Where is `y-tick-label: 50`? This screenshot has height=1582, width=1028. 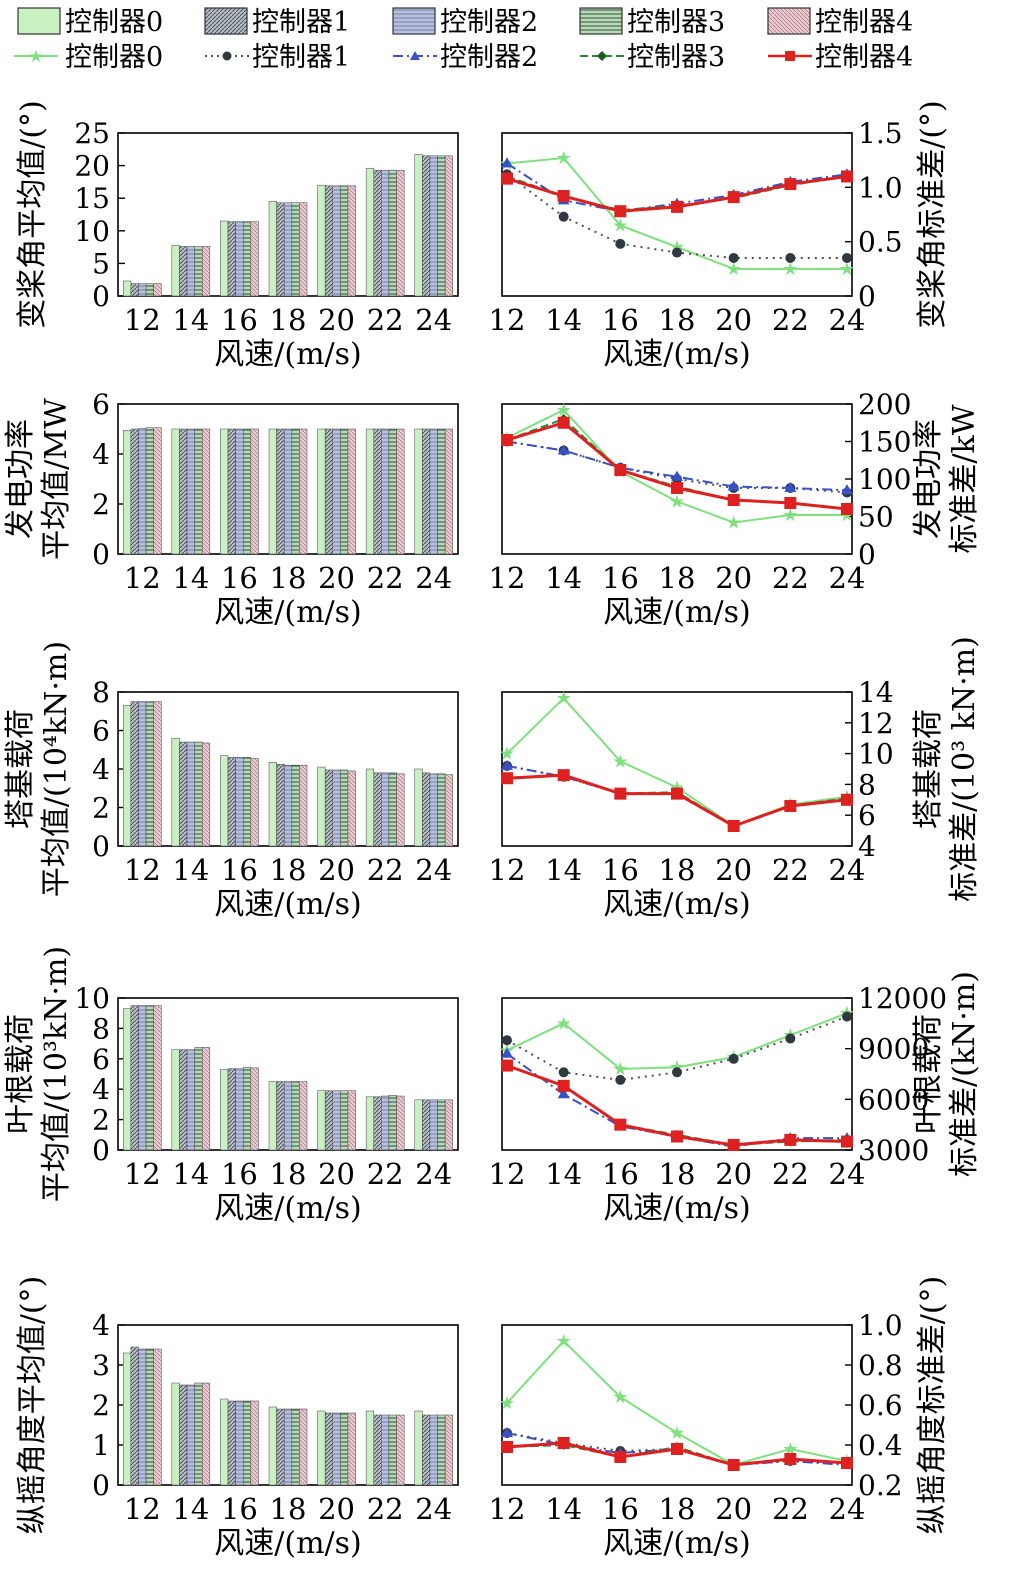 y-tick-label: 50 is located at coordinates (876, 517).